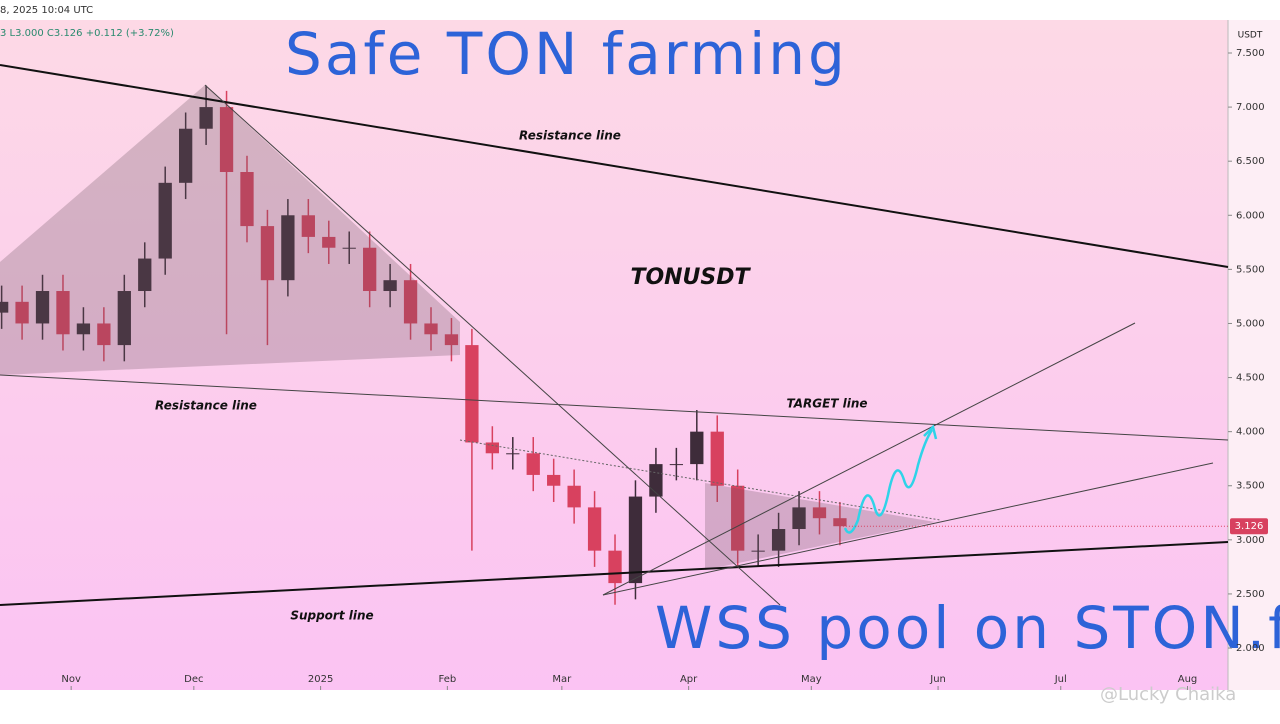  What do you see at coordinates (888, 481) in the screenshot?
I see `projection-arrow` at bounding box center [888, 481].